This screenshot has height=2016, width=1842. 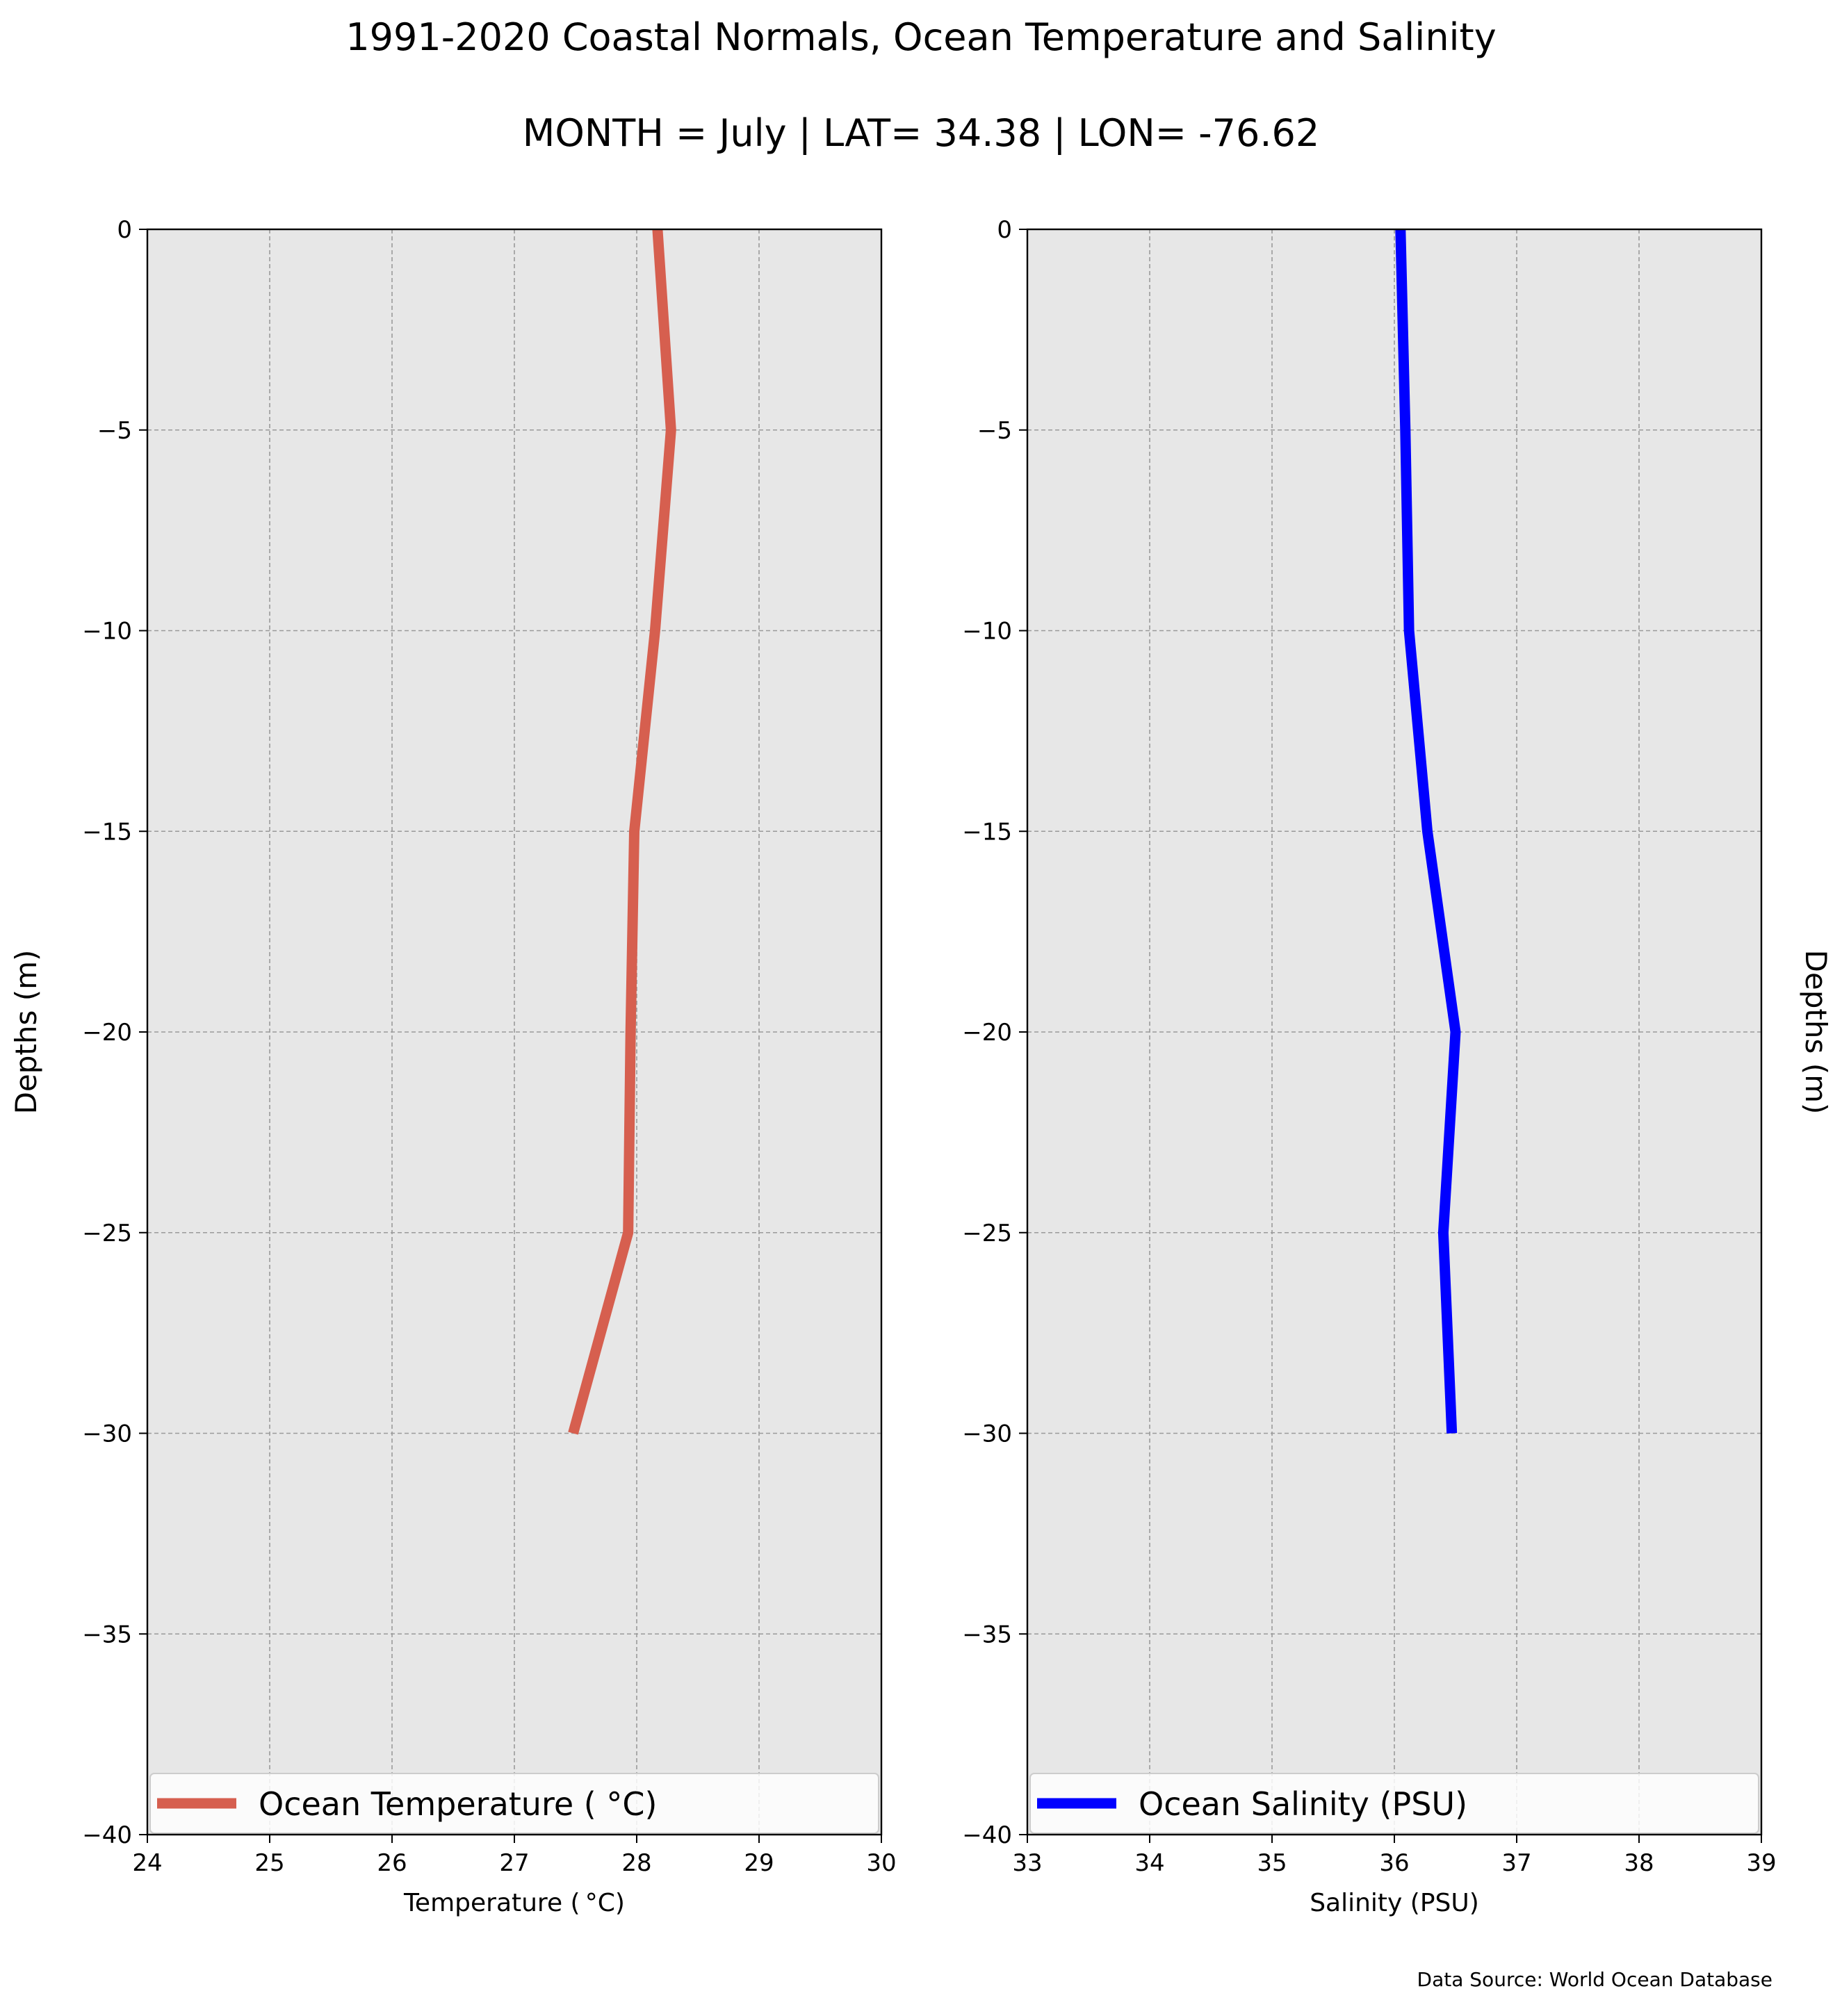 What do you see at coordinates (1639, 1863) in the screenshot?
I see `x-tick-label: 38` at bounding box center [1639, 1863].